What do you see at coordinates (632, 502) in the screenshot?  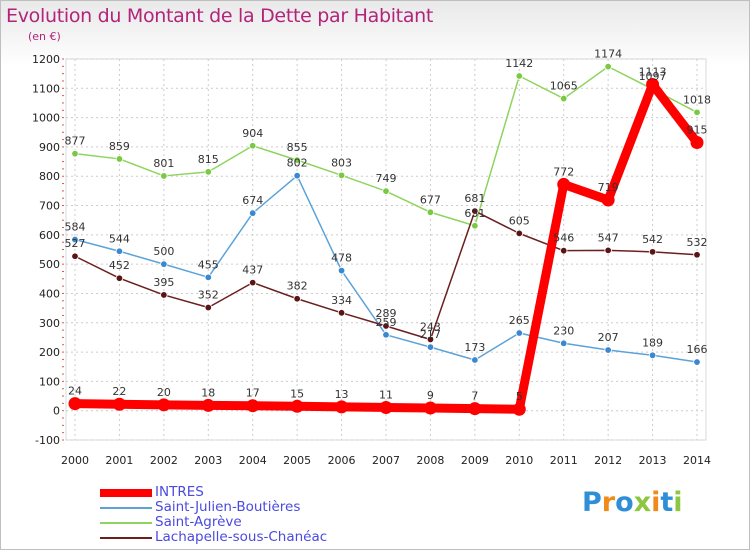 I see `proxiti-logo: Proxiti` at bounding box center [632, 502].